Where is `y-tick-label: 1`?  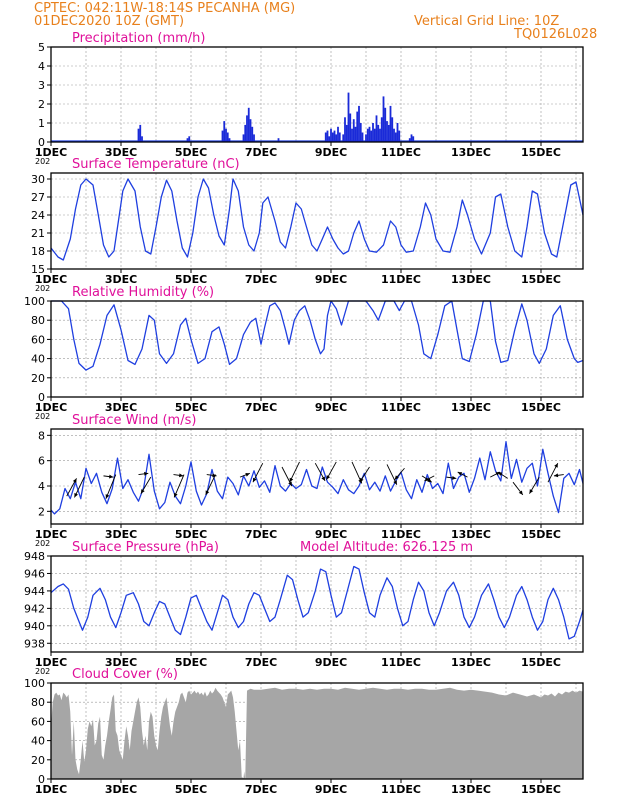 y-tick-label: 1 is located at coordinates (41, 123).